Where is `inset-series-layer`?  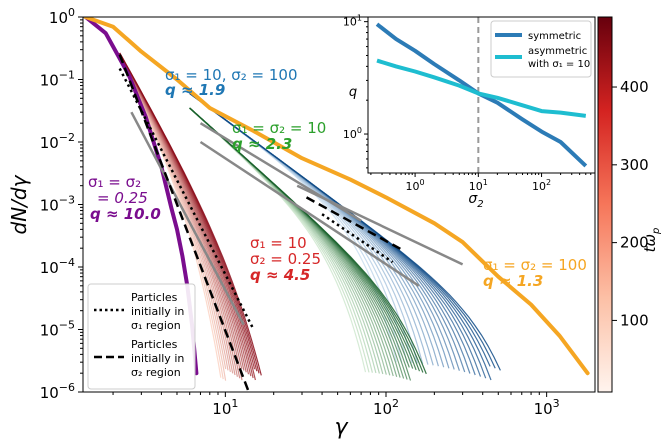 inset-series-layer is located at coordinates (481, 95).